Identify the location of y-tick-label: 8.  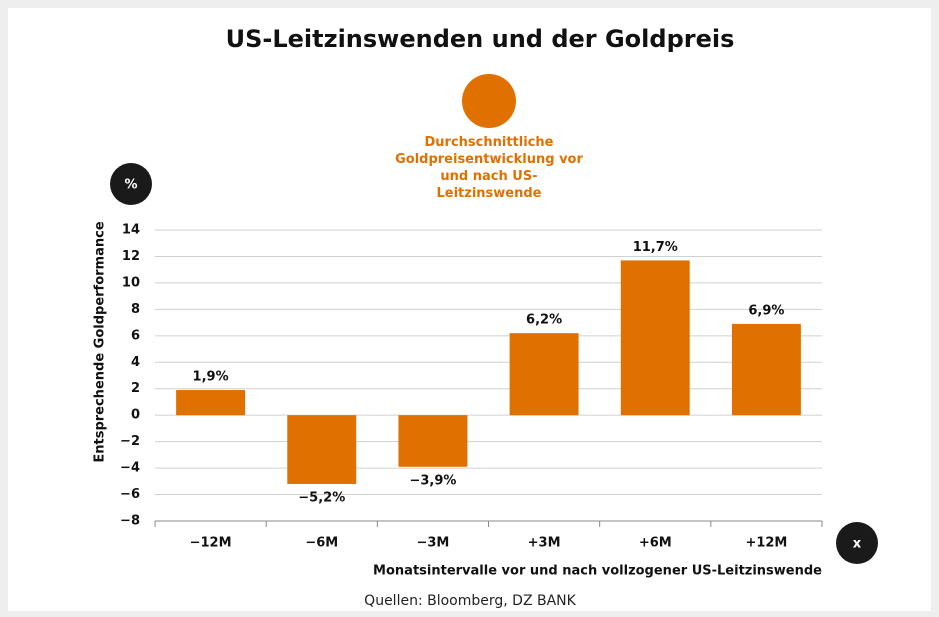
(135, 309).